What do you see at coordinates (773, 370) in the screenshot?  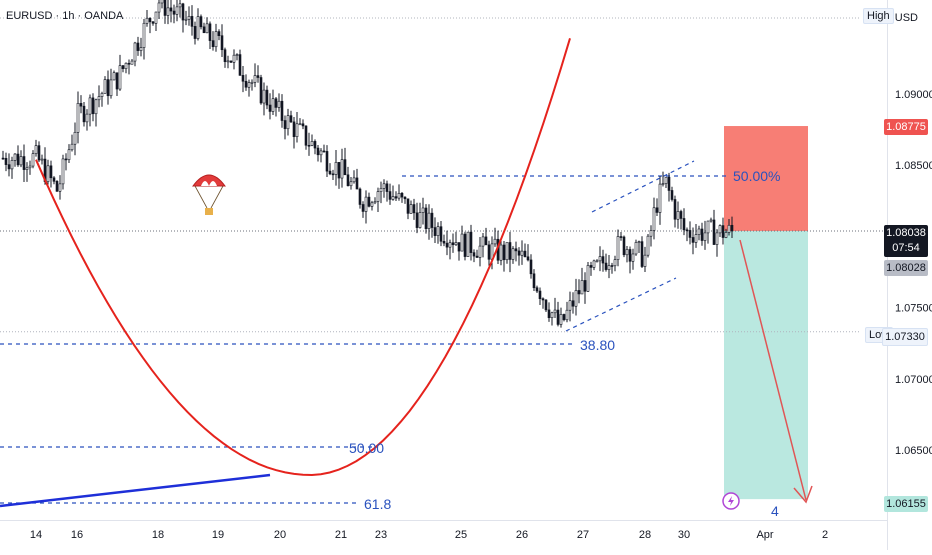 I see `projection-arrow-line` at bounding box center [773, 370].